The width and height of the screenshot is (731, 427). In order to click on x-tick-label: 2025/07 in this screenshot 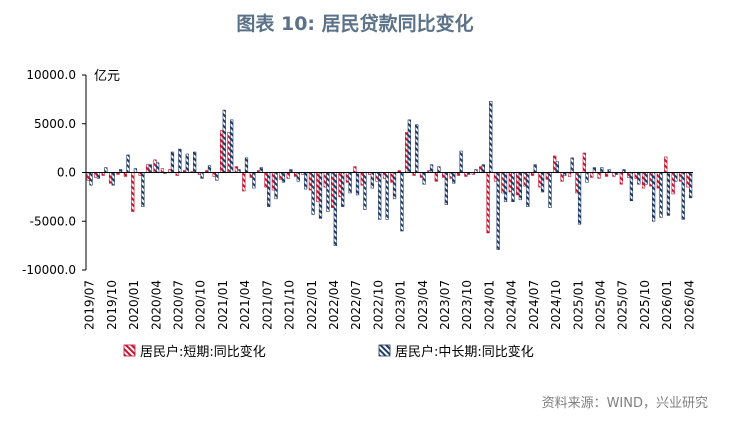, I will do `click(623, 305)`.